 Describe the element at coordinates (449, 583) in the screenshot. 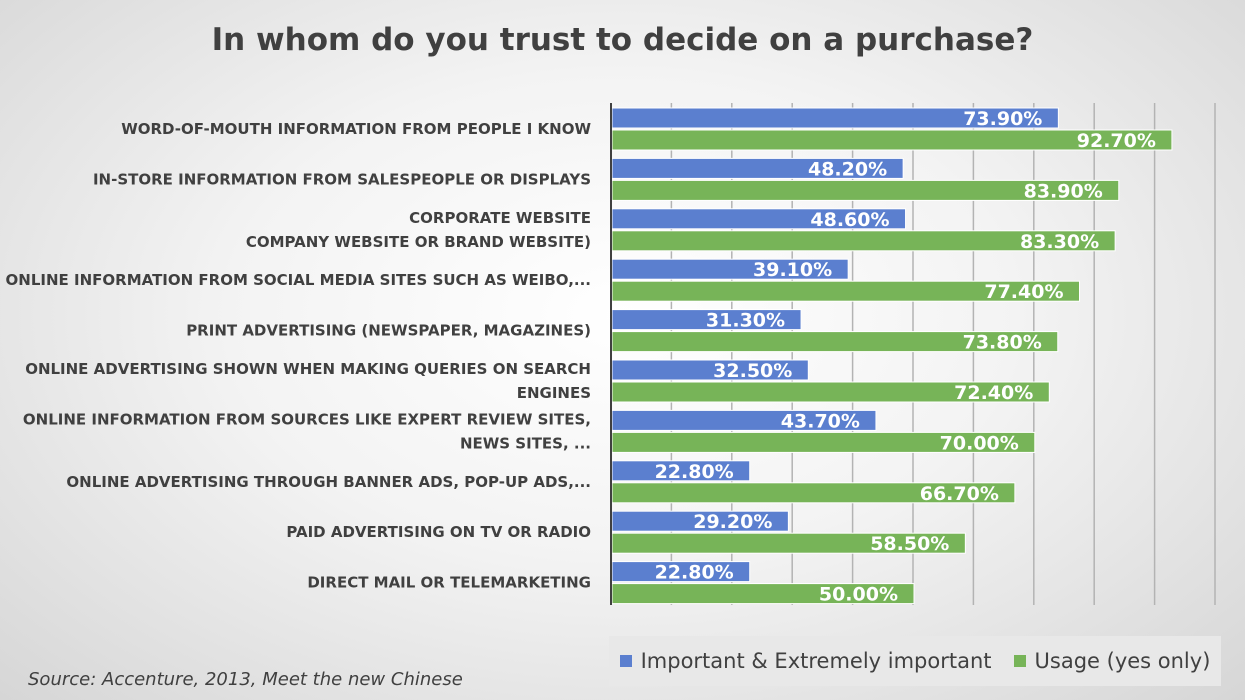

I see `category-label: DIRECT MAIL OR TELEMARKETING` at that location.